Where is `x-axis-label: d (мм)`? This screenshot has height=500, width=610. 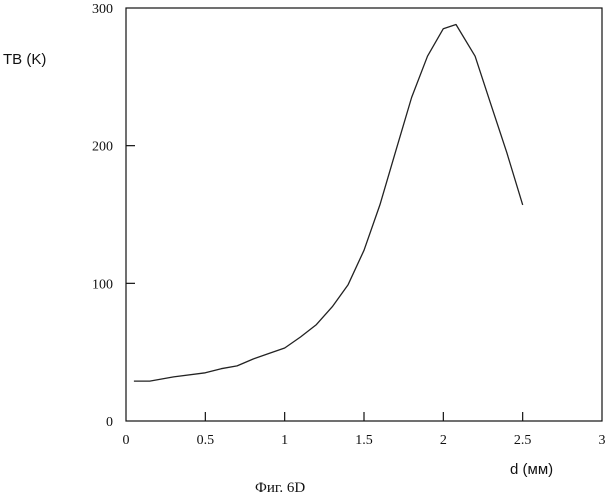
x-axis-label: d (мм) is located at coordinates (531, 469).